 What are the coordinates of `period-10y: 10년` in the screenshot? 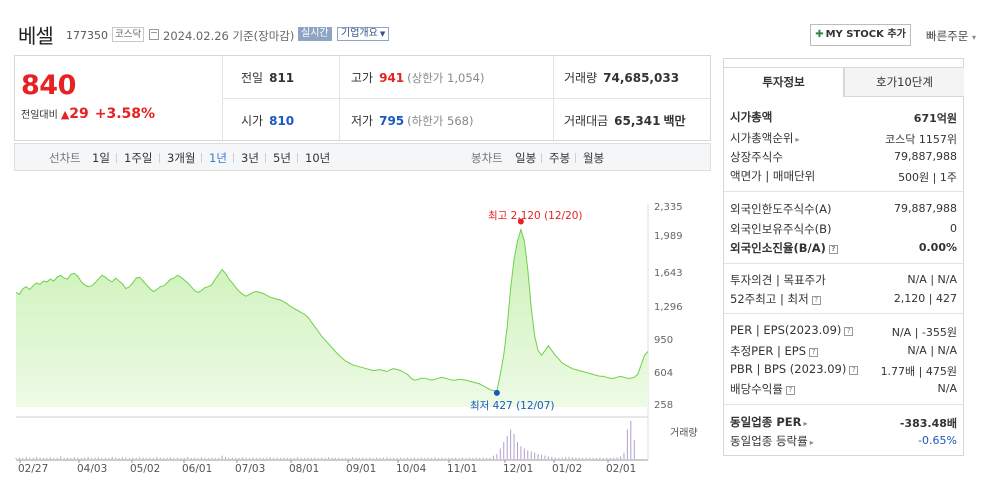 It's located at (318, 158).